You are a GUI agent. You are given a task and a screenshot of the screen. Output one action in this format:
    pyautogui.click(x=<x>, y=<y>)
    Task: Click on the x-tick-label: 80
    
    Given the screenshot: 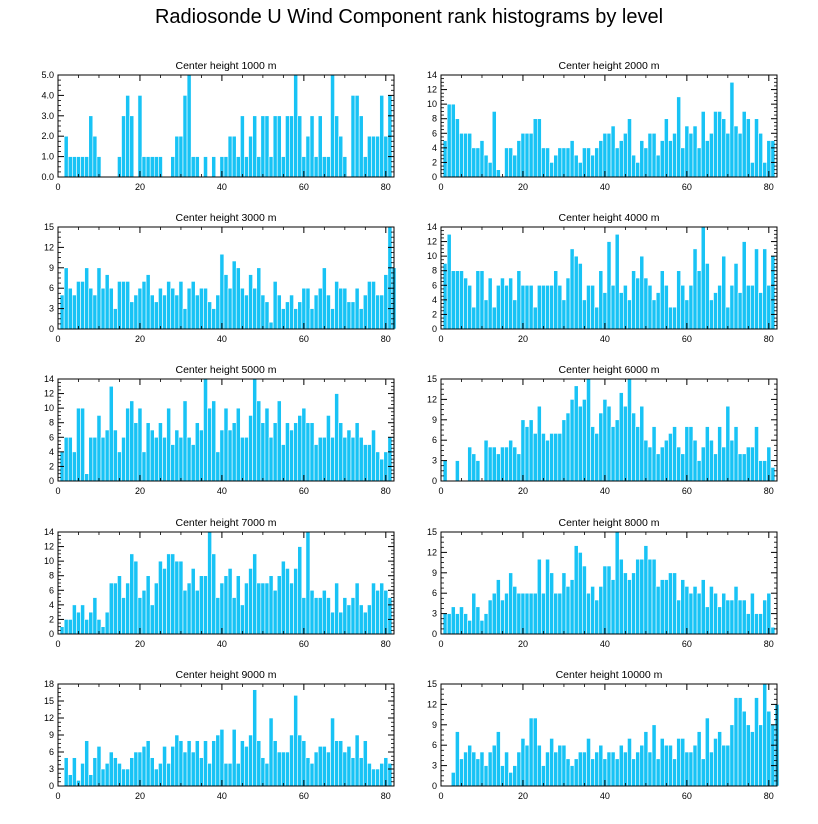 What is the action you would take?
    pyautogui.click(x=769, y=339)
    